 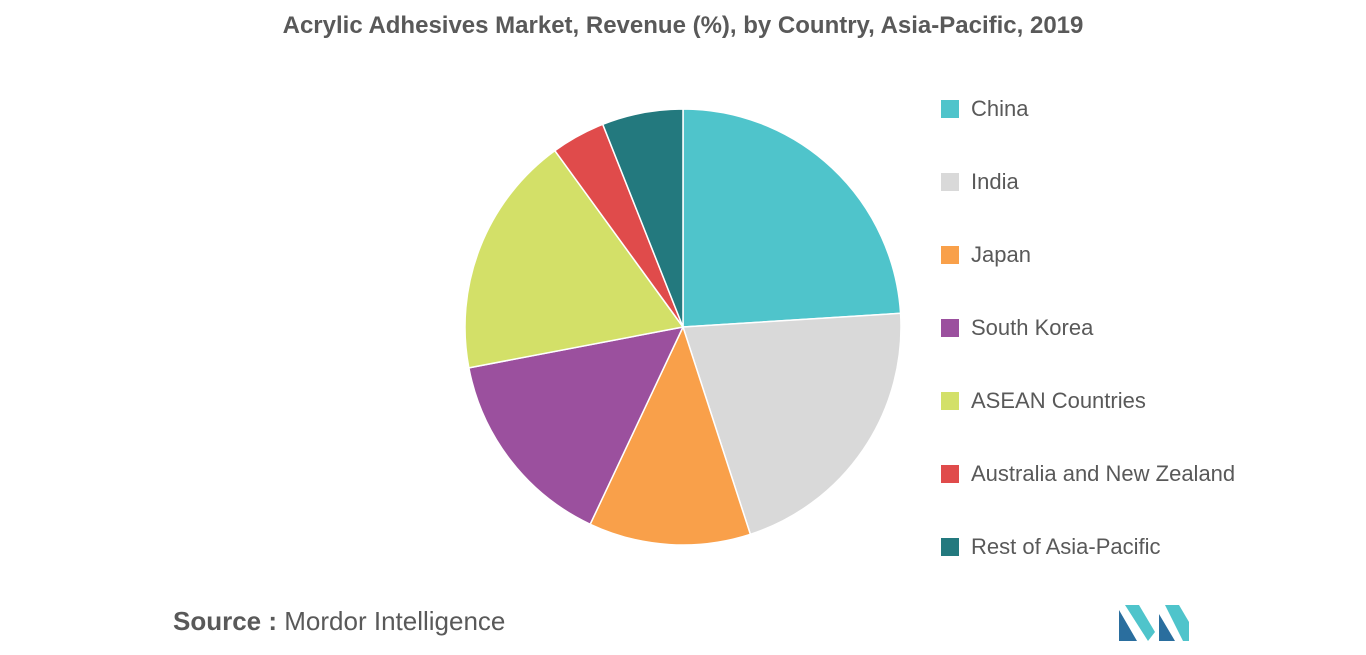 What do you see at coordinates (1154, 623) in the screenshot?
I see `mordor-intelligence-logo-icon` at bounding box center [1154, 623].